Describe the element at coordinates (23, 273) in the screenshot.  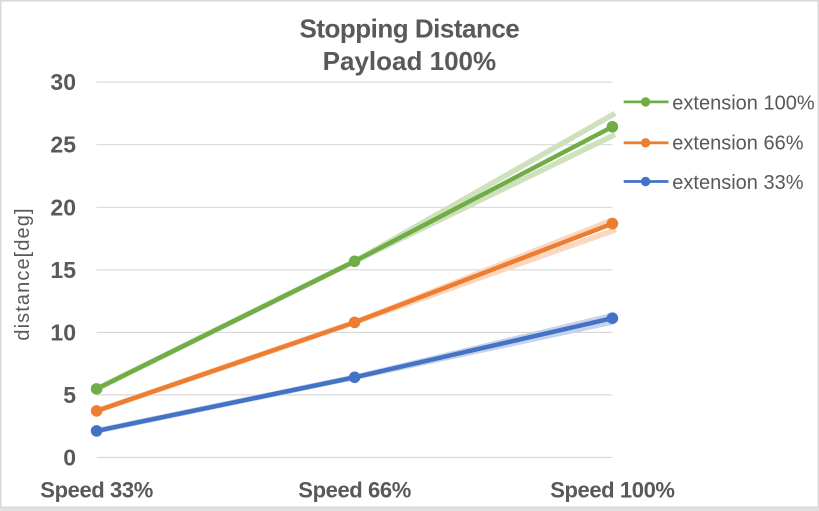
I see `svg-text: distance[deg]` at that location.